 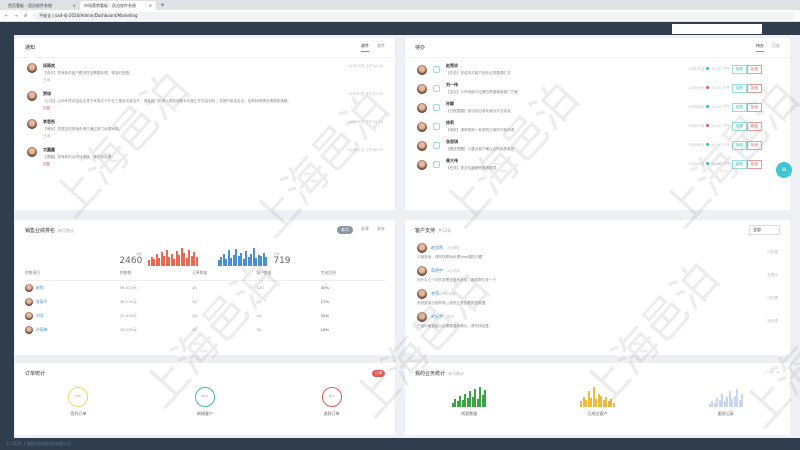 What do you see at coordinates (30, 48) in the screenshot?
I see `panel-title: 通知` at bounding box center [30, 48].